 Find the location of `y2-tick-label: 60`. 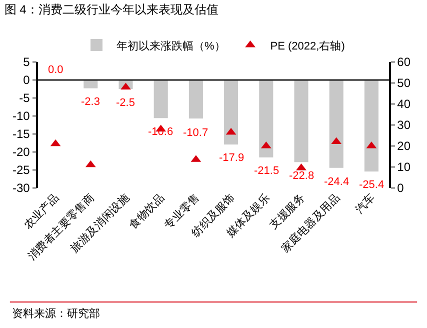

y2-tick-label: 60 is located at coordinates (404, 62).